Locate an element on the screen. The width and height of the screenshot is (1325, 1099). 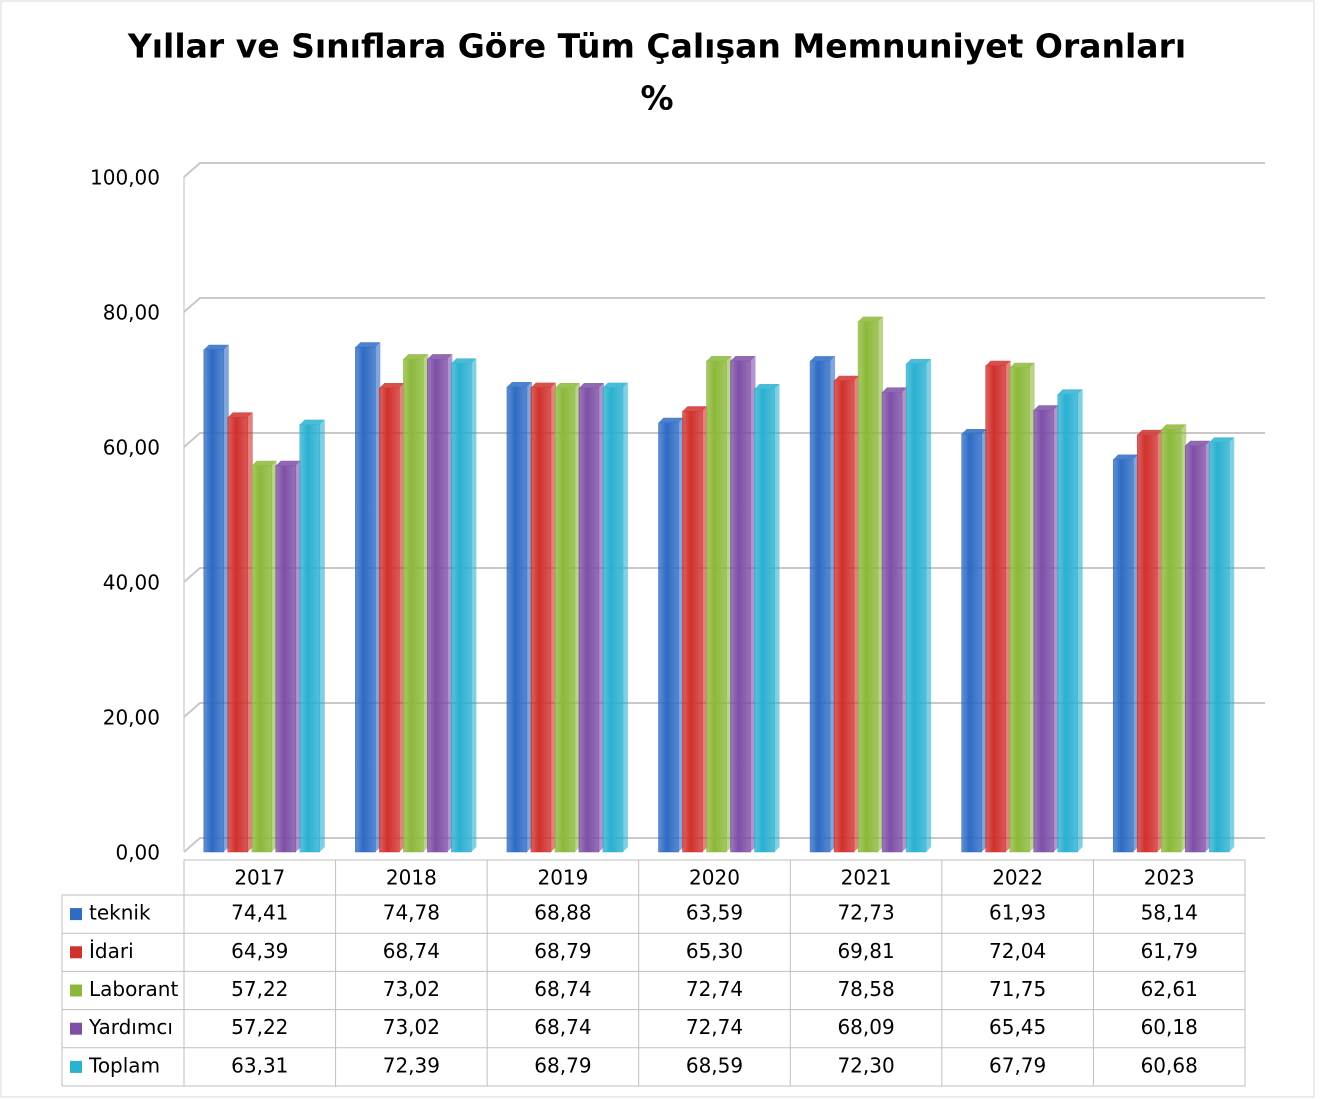
table-value: 73,02 is located at coordinates (411, 989).